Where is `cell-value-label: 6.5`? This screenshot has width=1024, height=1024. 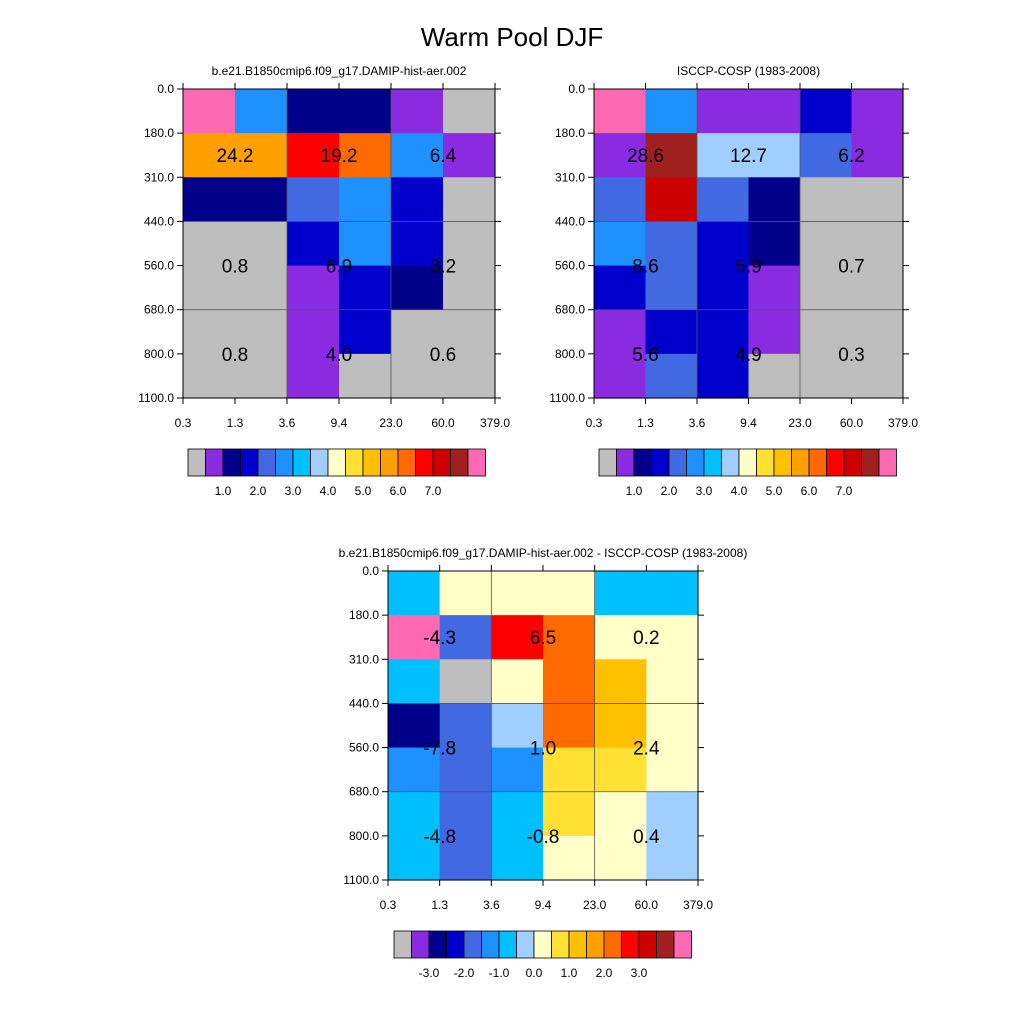
cell-value-label: 6.5 is located at coordinates (543, 638).